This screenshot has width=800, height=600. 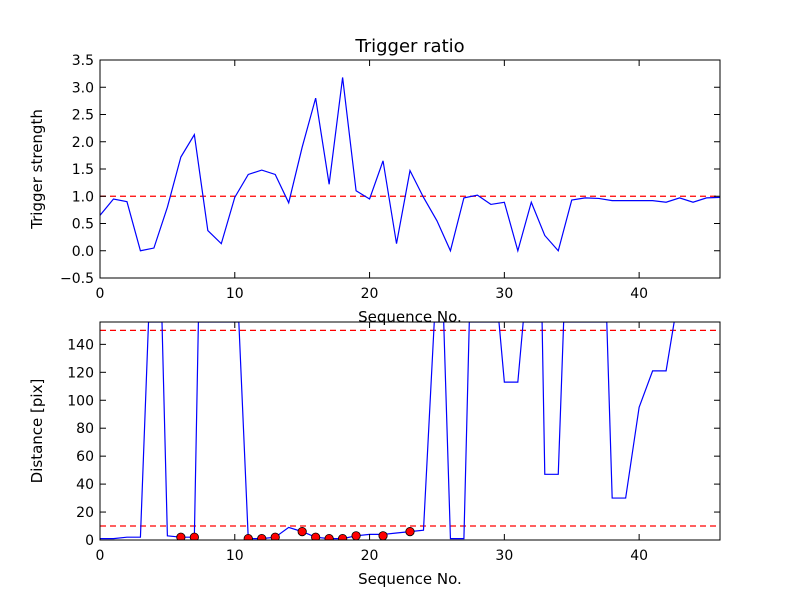 I want to click on bottom-x-tick-label: 10, so click(x=235, y=556).